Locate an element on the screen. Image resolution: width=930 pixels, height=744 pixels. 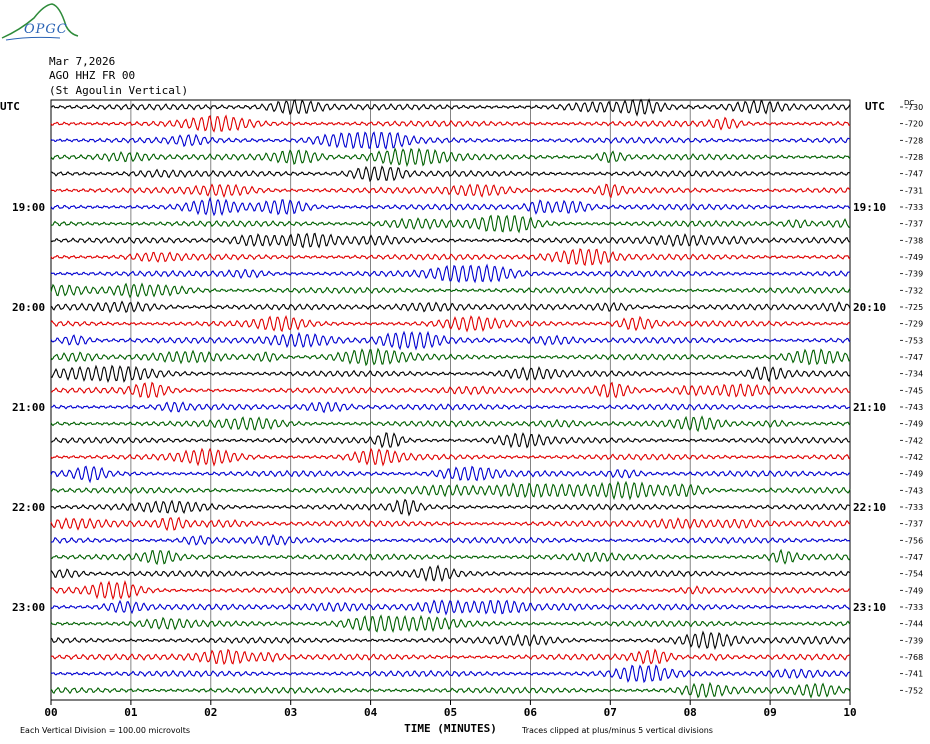
x-tick-label: 08 is located at coordinates (690, 712).